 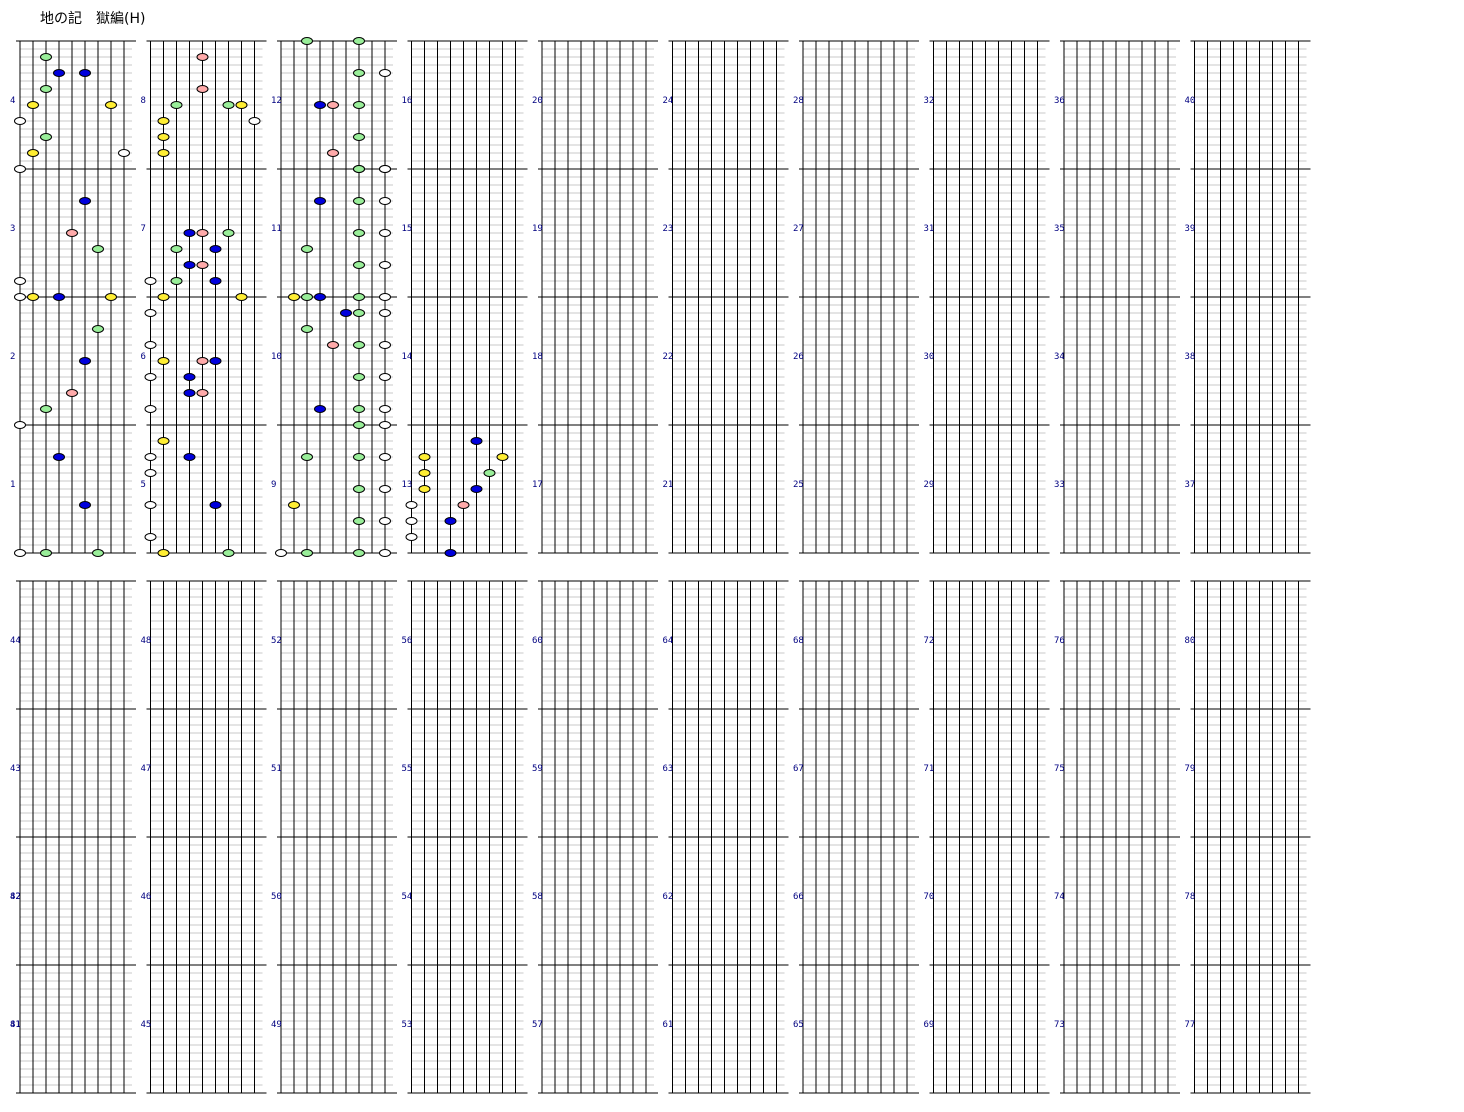 I want to click on measure-number: 52, so click(x=276, y=641).